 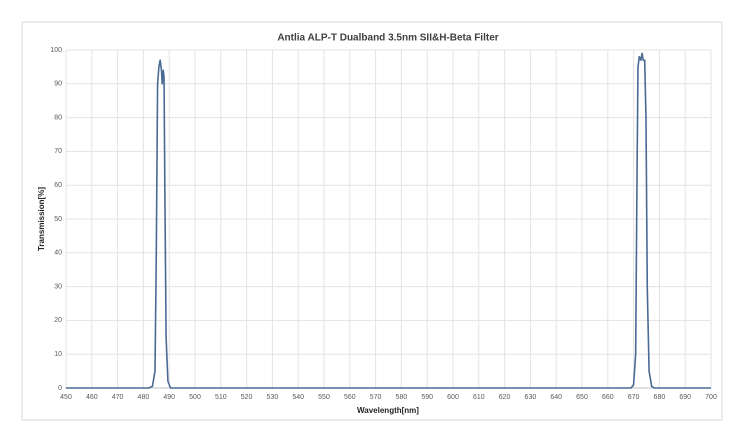 I want to click on x-tick-label: 660, so click(x=608, y=397).